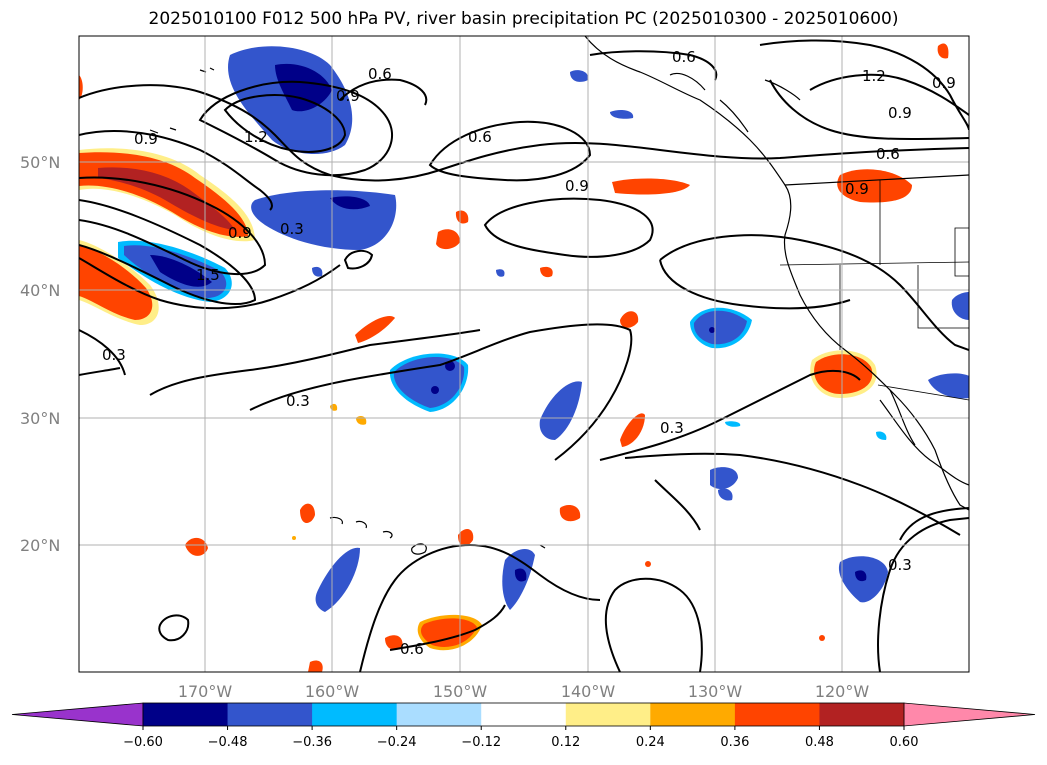  What do you see at coordinates (143, 742) in the screenshot?
I see `colorbar-tick-label: −0.60` at bounding box center [143, 742].